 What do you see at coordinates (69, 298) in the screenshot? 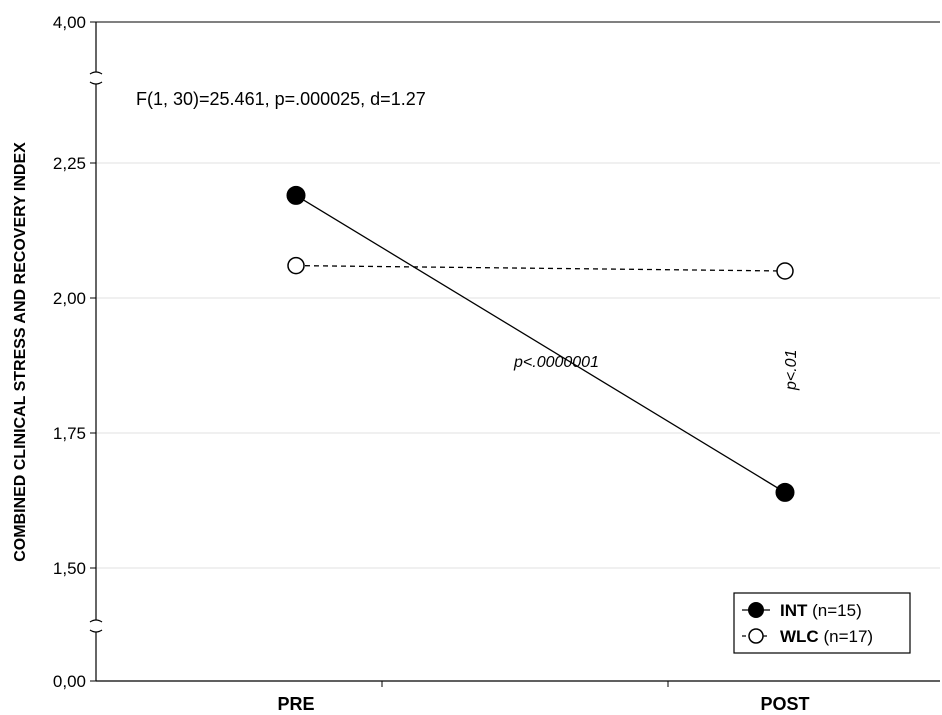
I see `y-tick-label-200: 2,00` at bounding box center [69, 298].